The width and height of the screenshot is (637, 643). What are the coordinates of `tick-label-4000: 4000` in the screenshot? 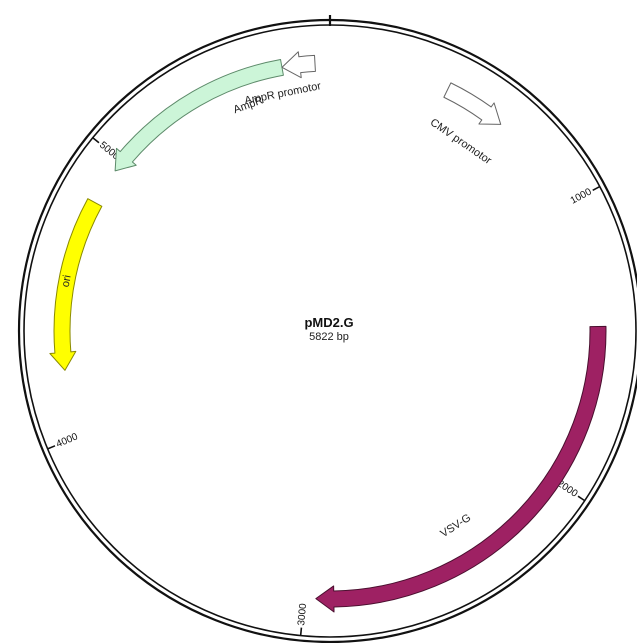 It's located at (67, 440).